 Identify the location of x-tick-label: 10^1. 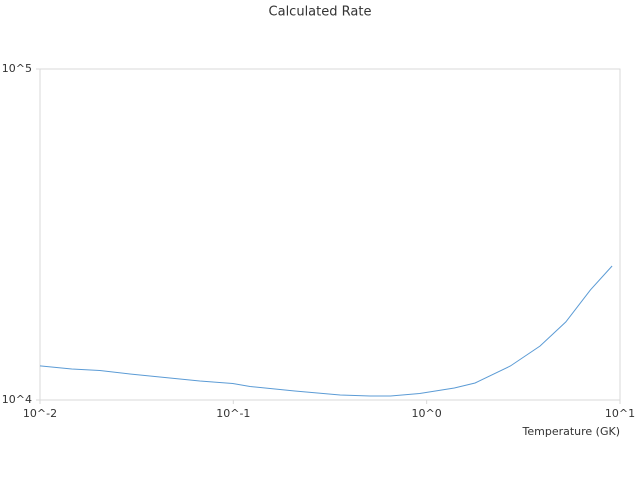
(620, 413).